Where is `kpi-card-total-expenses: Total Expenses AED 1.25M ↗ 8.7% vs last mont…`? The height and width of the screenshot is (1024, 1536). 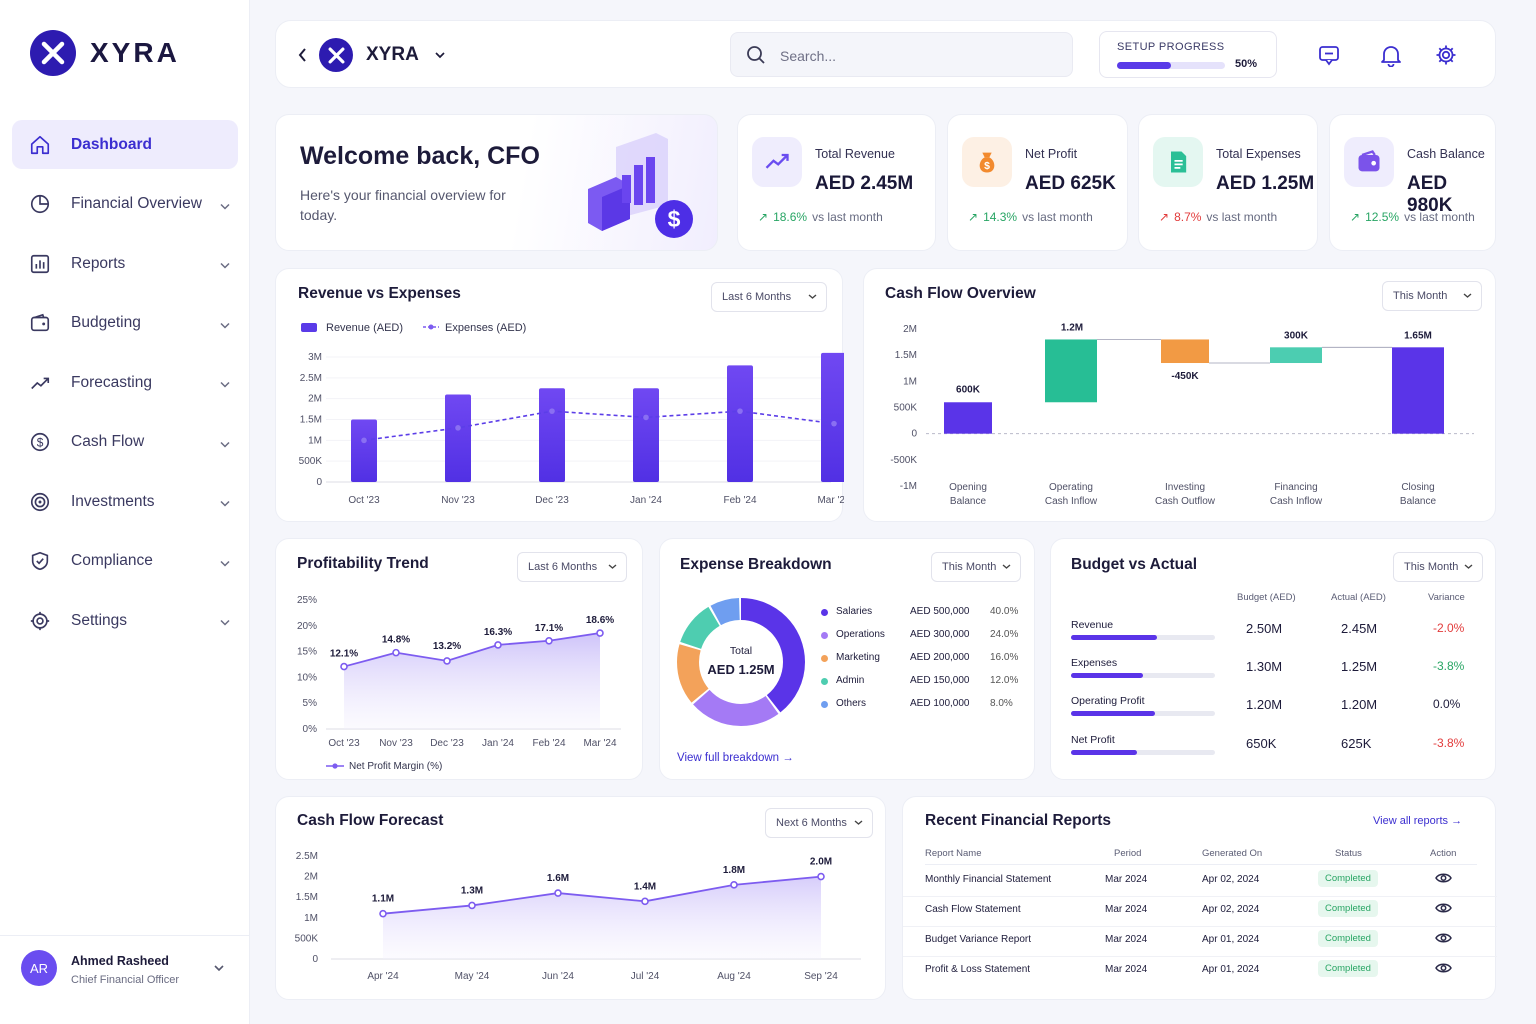 kpi-card-total-expenses: Total Expenses AED 1.25M ↗ 8.7% vs last mont… is located at coordinates (1228, 182).